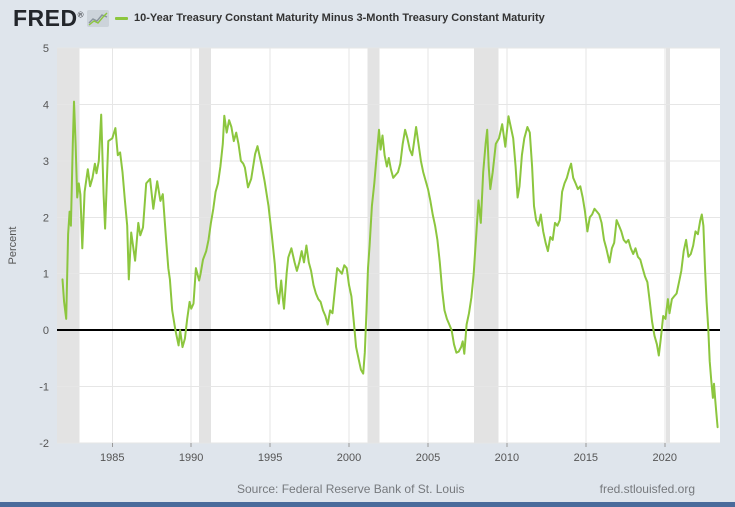 This screenshot has width=735, height=507. I want to click on y-tick-label: 1, so click(46, 275).